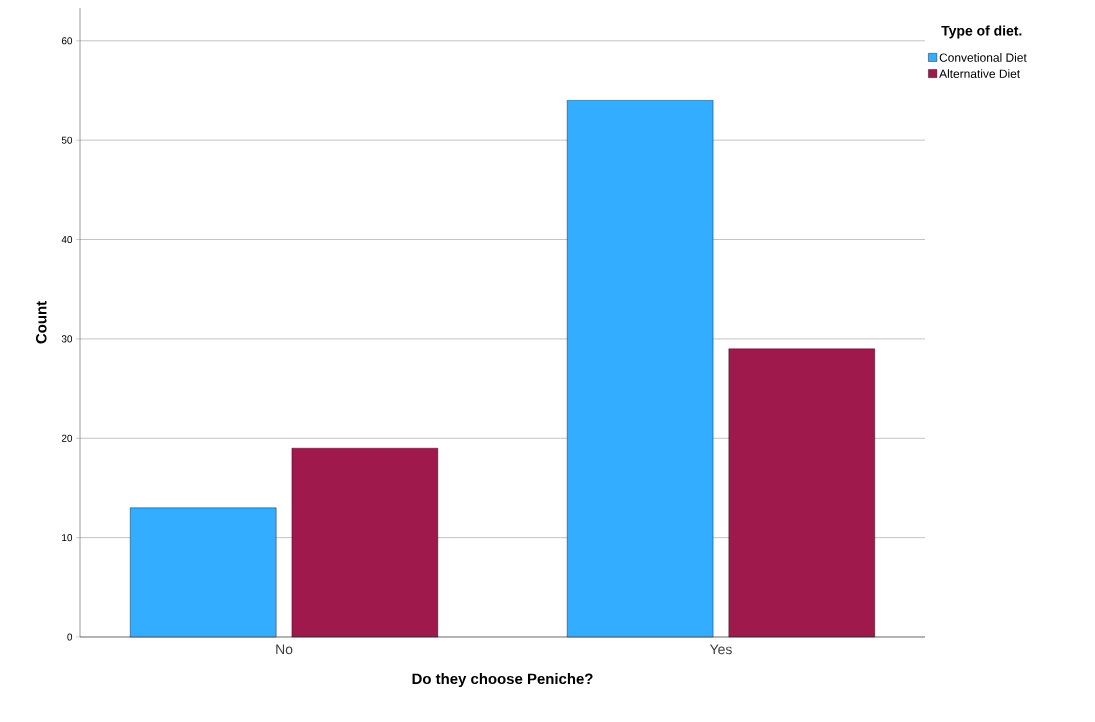 This screenshot has width=1095, height=722. Describe the element at coordinates (502, 680) in the screenshot. I see `x-axis-title: Do they choose Peniche?` at that location.